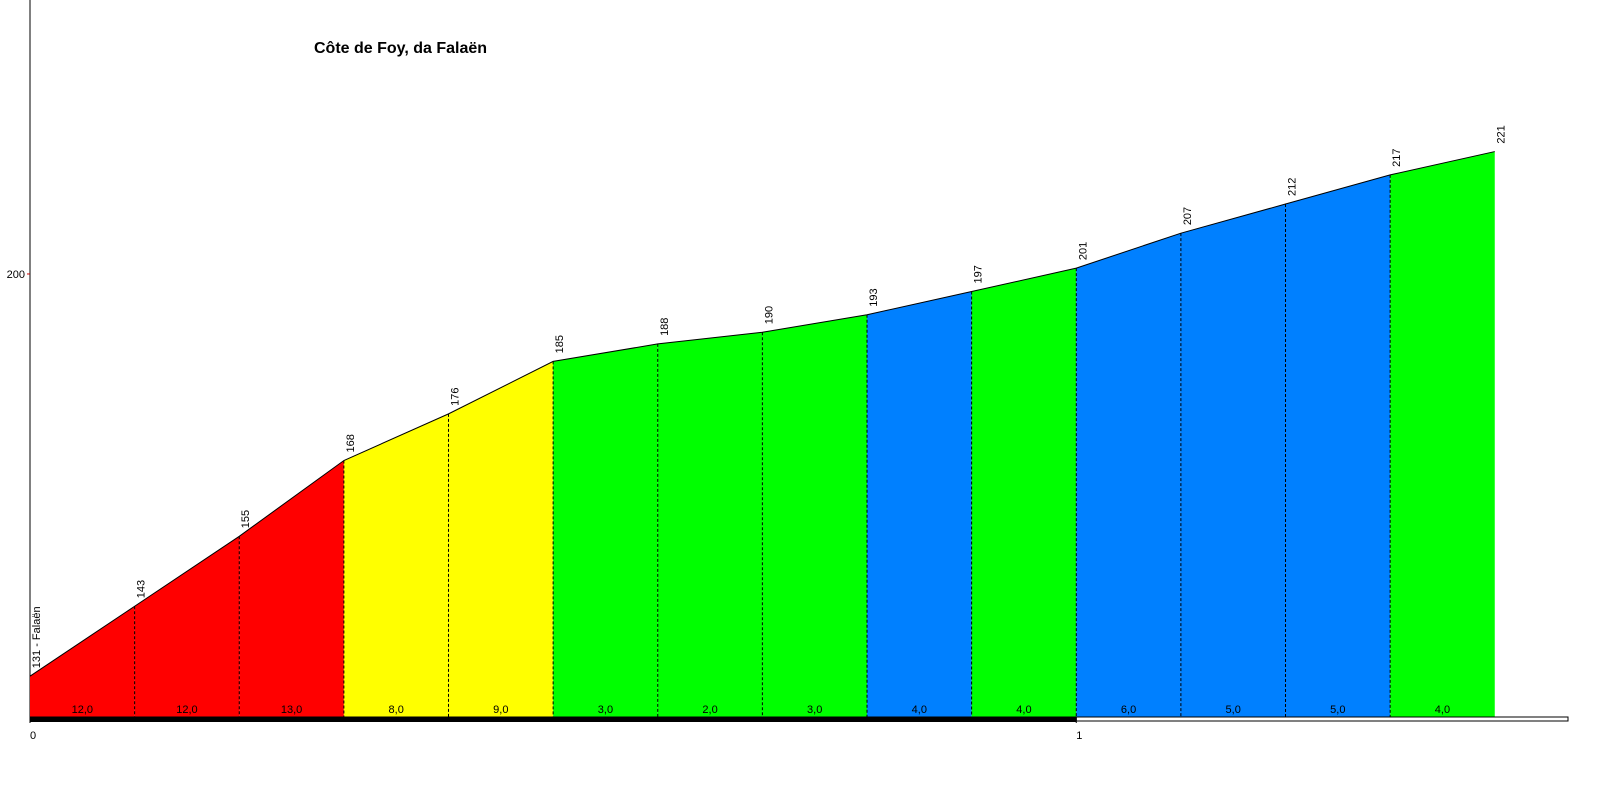  I want to click on gradient-label: 9,0, so click(500, 710).